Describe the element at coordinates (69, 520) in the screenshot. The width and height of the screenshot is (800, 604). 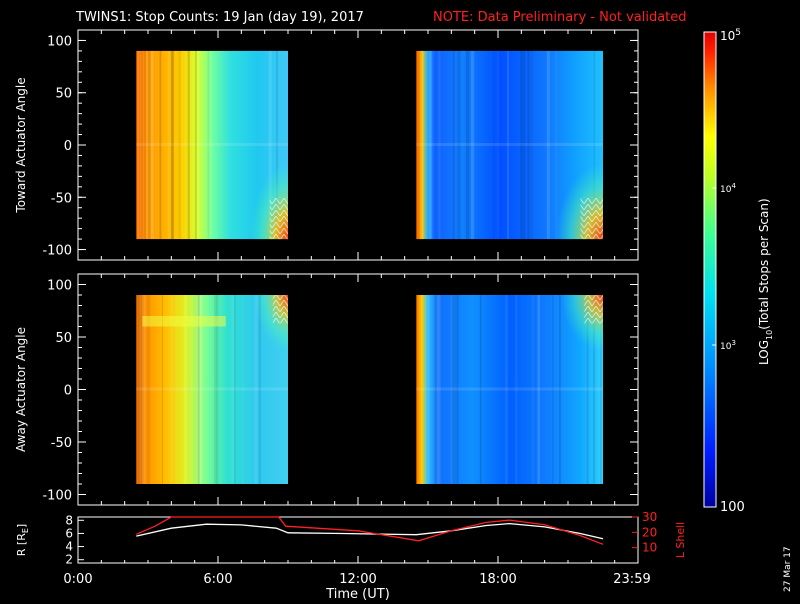
I see `orbit-left-ytick-label: 8` at that location.